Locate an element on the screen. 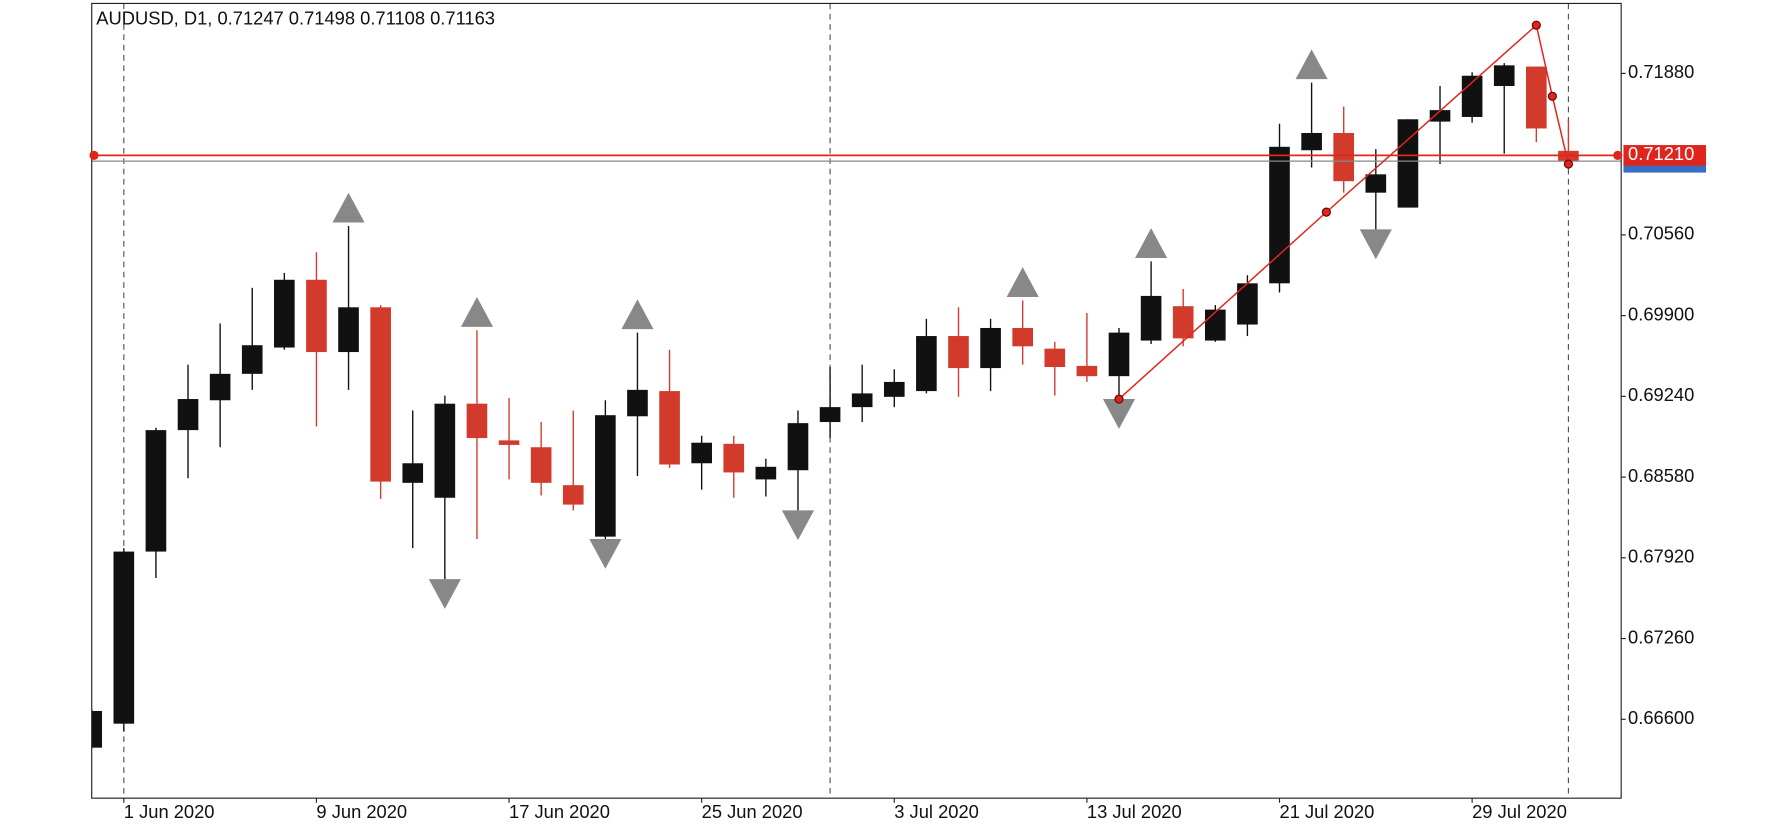  y-tick-label: 0.67260 is located at coordinates (1661, 636).